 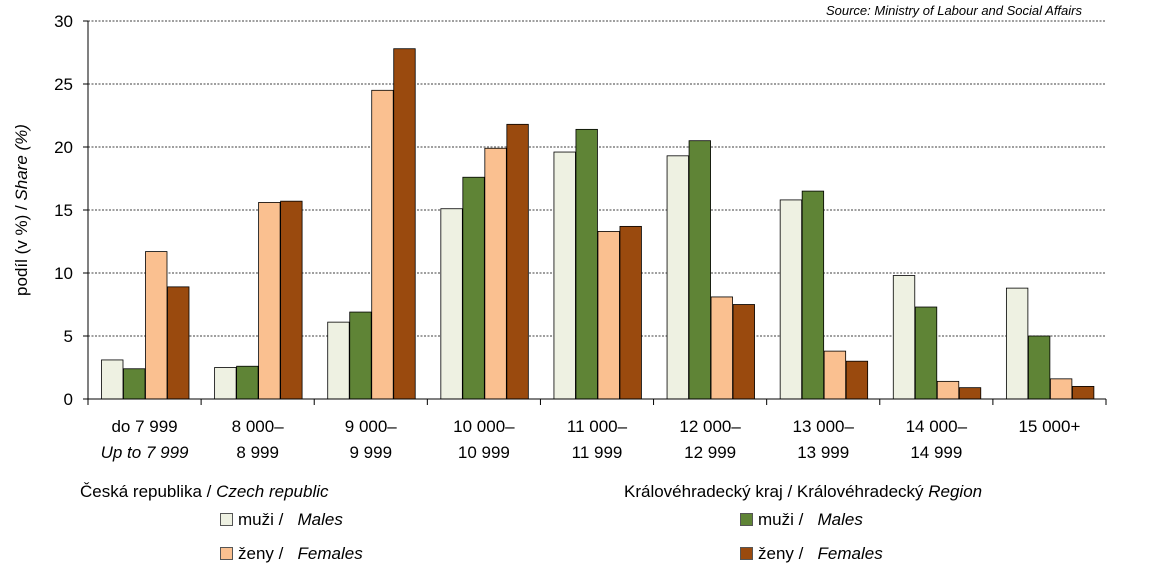 What do you see at coordinates (955, 491) in the screenshot?
I see `legend-kh-title-en: Region` at bounding box center [955, 491].